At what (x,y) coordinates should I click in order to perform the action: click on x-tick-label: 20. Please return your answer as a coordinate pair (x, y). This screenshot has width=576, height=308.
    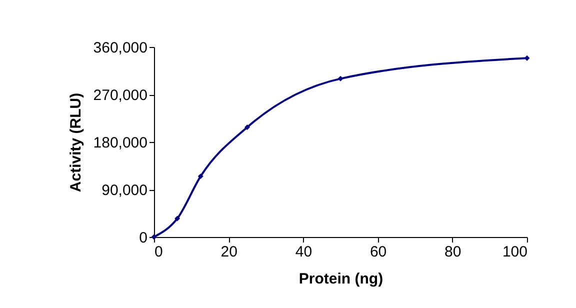
    Looking at the image, I should click on (229, 252).